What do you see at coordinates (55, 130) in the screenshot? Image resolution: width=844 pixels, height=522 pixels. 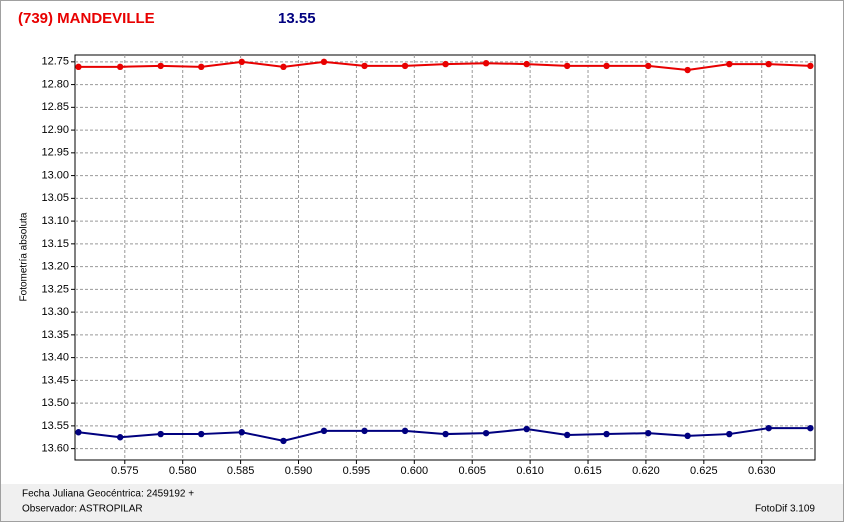 I see `y-tick-label: 12.90` at bounding box center [55, 130].